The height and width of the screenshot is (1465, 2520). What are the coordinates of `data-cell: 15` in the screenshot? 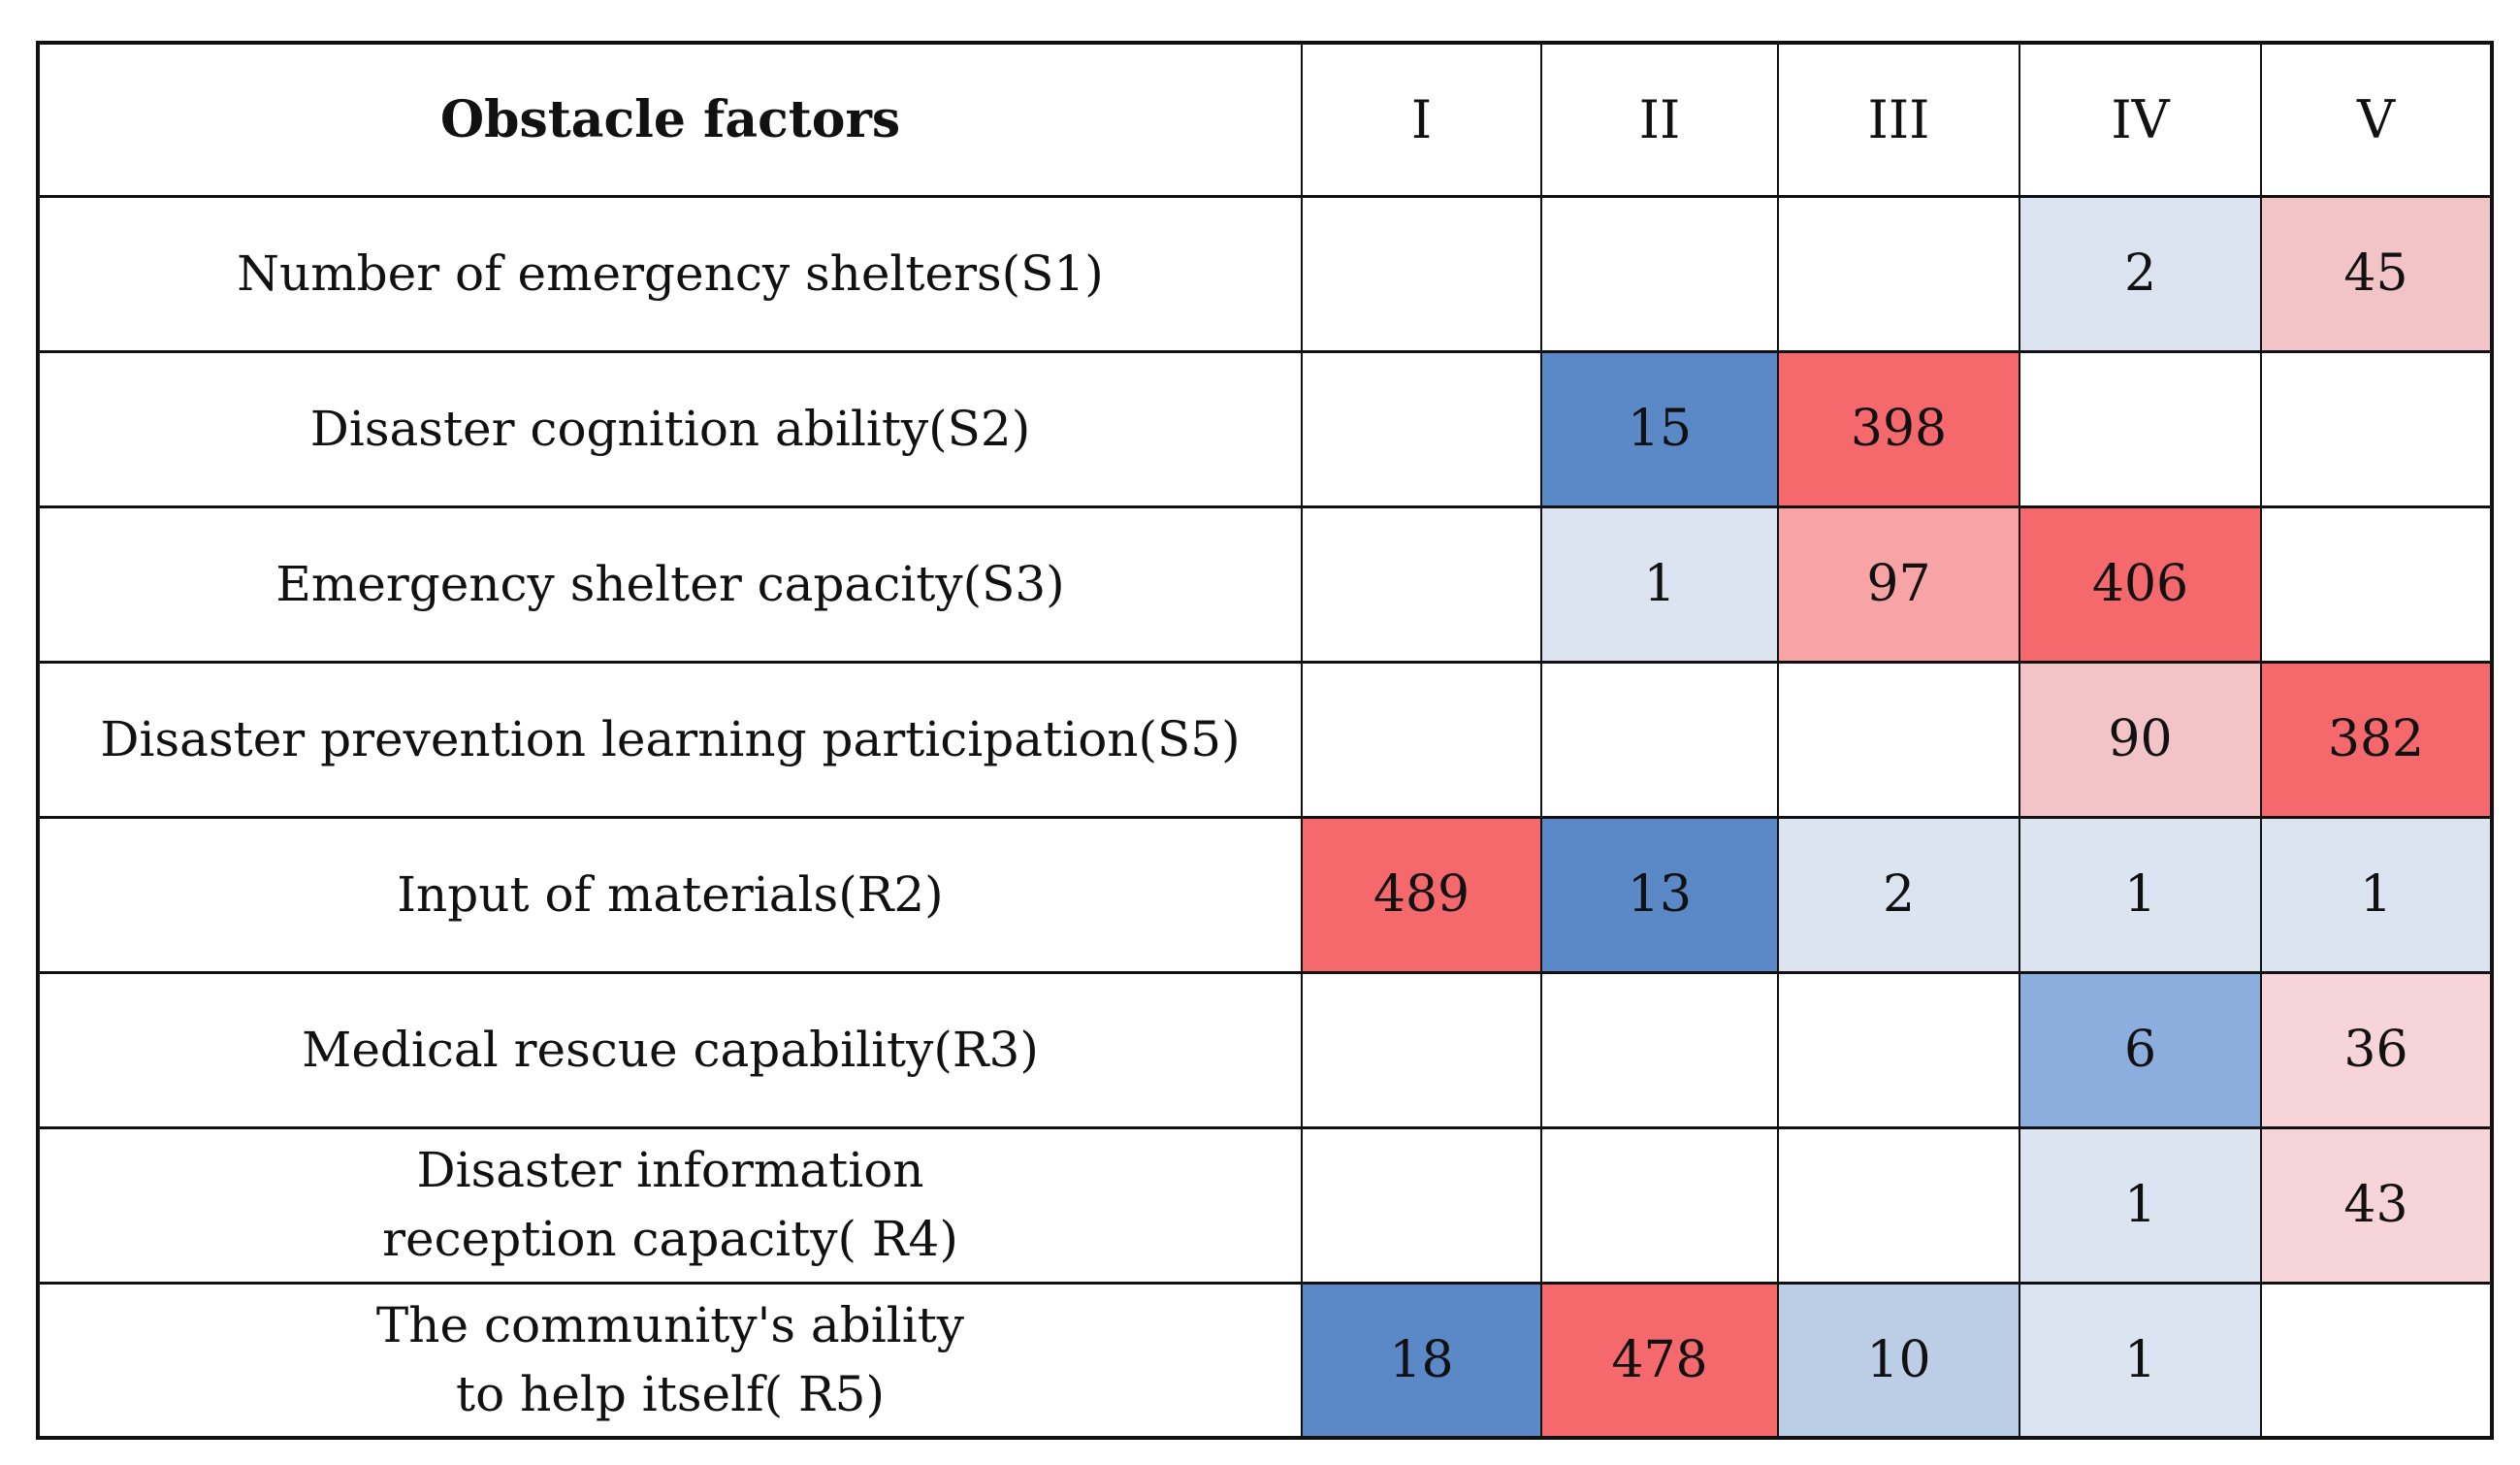 It's located at (1659, 428).